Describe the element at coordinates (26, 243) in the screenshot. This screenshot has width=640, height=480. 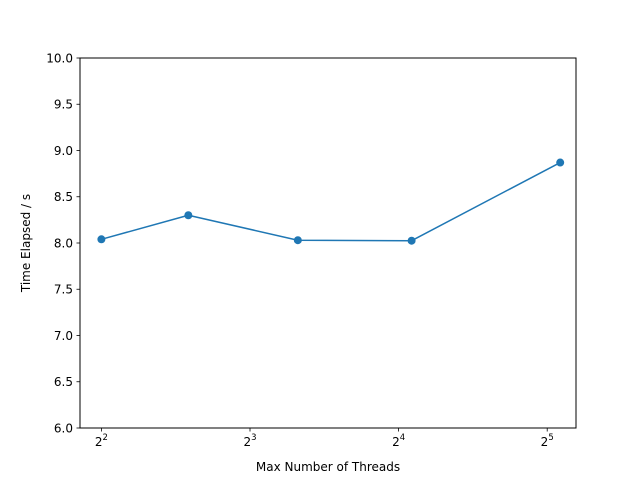
I see `y-axis-title: Time Elapsed / s` at that location.